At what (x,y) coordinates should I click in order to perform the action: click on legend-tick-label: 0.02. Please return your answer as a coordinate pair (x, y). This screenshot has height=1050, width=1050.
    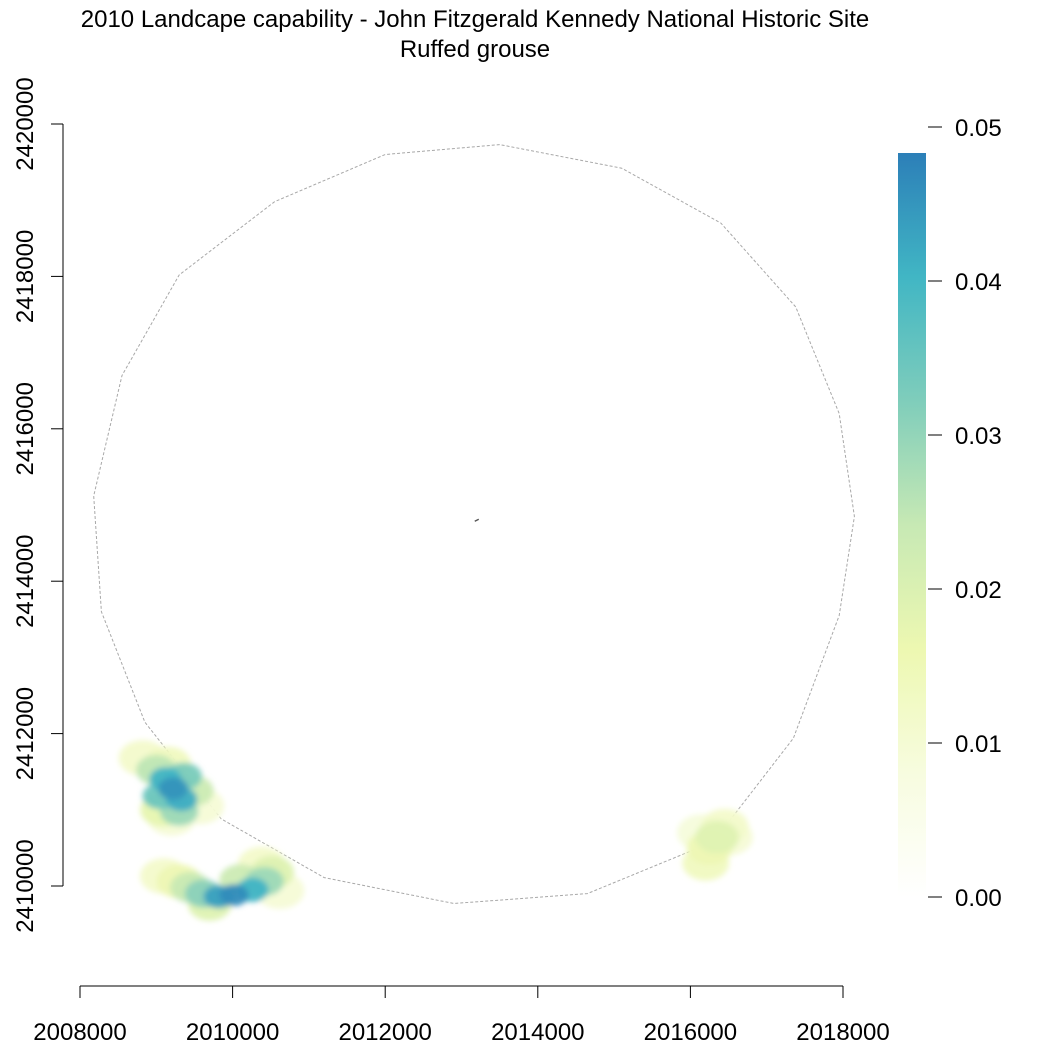
    Looking at the image, I should click on (978, 590).